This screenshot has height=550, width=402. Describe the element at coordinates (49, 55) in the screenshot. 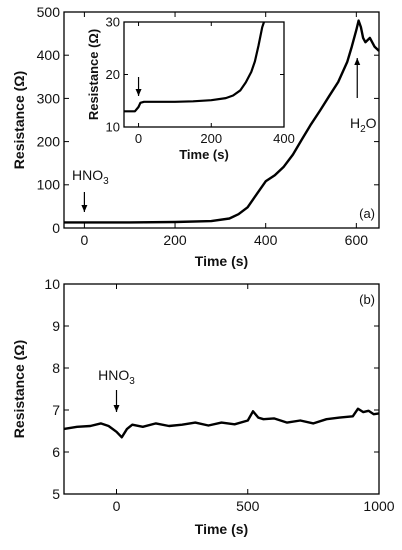

I see `panel-a-y-tick-label: 400` at that location.